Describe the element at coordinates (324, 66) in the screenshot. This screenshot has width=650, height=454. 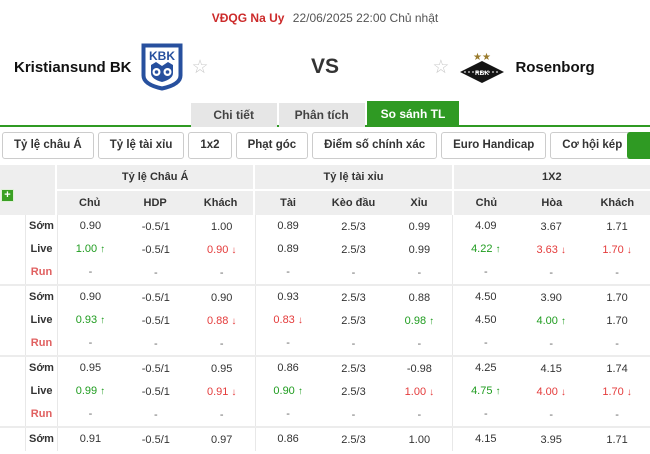
I see `vs-label: VS` at that location.